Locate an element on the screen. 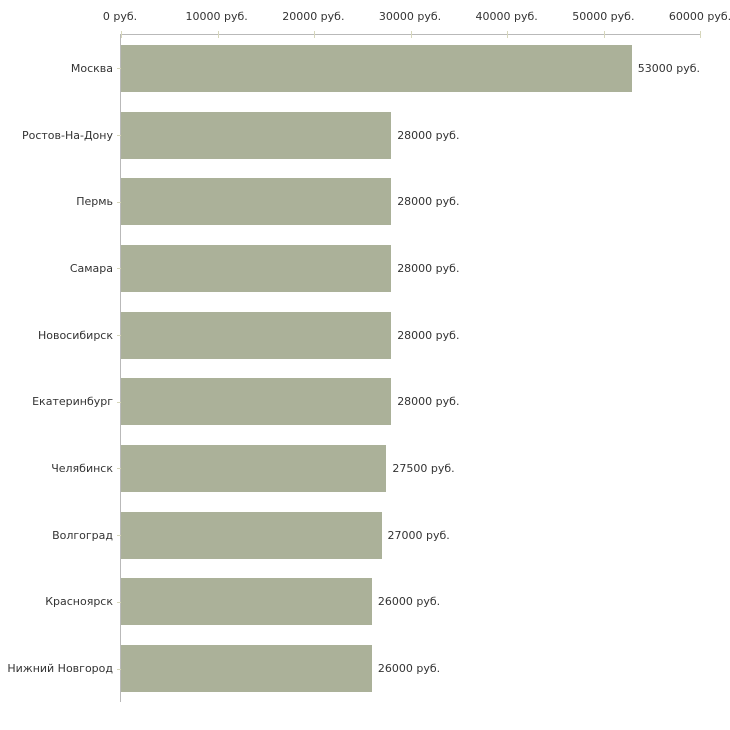  x-axis-tick-label: 10000 руб. is located at coordinates (216, 16).